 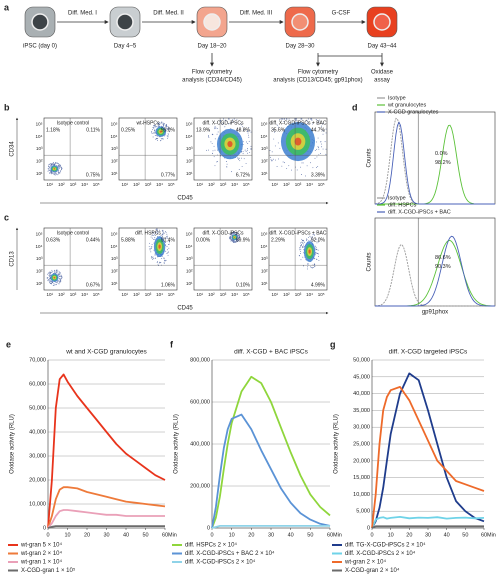 What do you see at coordinates (6, 217) in the screenshot?
I see `panel-label: c` at bounding box center [6, 217].